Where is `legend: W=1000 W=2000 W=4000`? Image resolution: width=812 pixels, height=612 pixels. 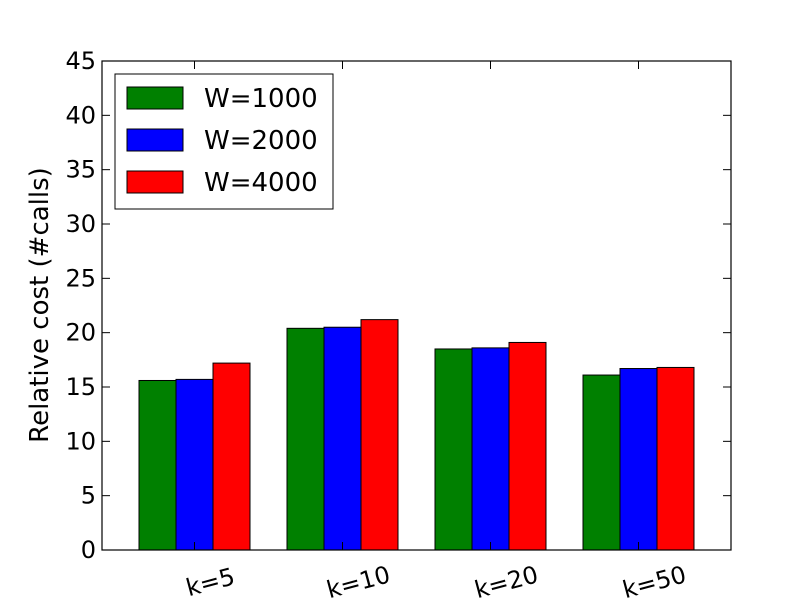
legend: W=1000 W=2000 W=4000 is located at coordinates (224, 141).